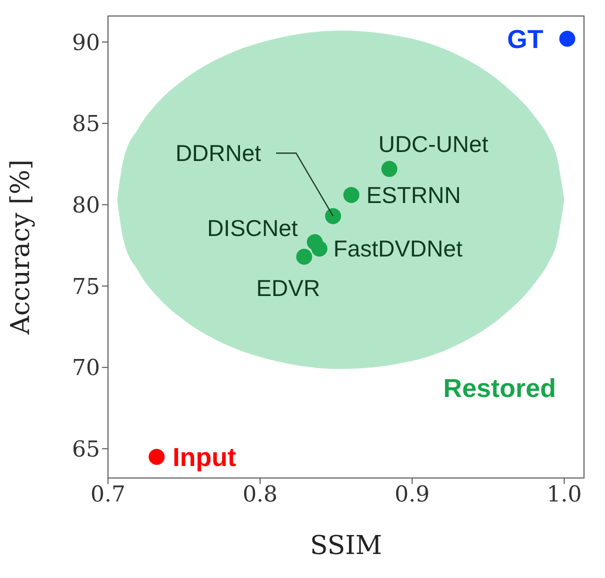  Describe the element at coordinates (564, 495) in the screenshot. I see `x-tick-label: 1.0` at that location.